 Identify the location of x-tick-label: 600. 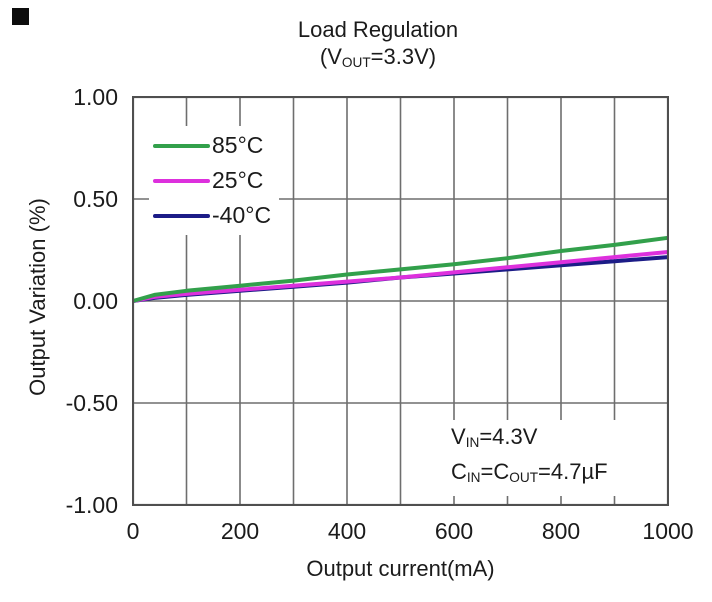
(454, 531).